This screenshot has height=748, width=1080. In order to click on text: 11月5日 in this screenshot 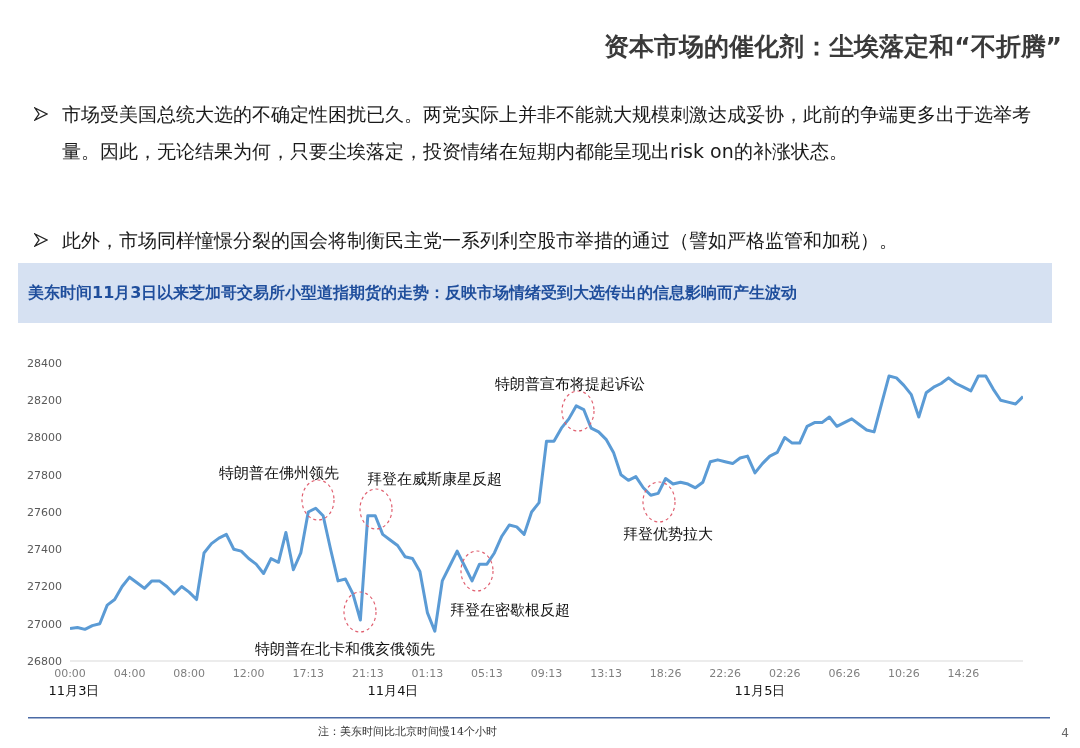, I will do `click(760, 691)`.